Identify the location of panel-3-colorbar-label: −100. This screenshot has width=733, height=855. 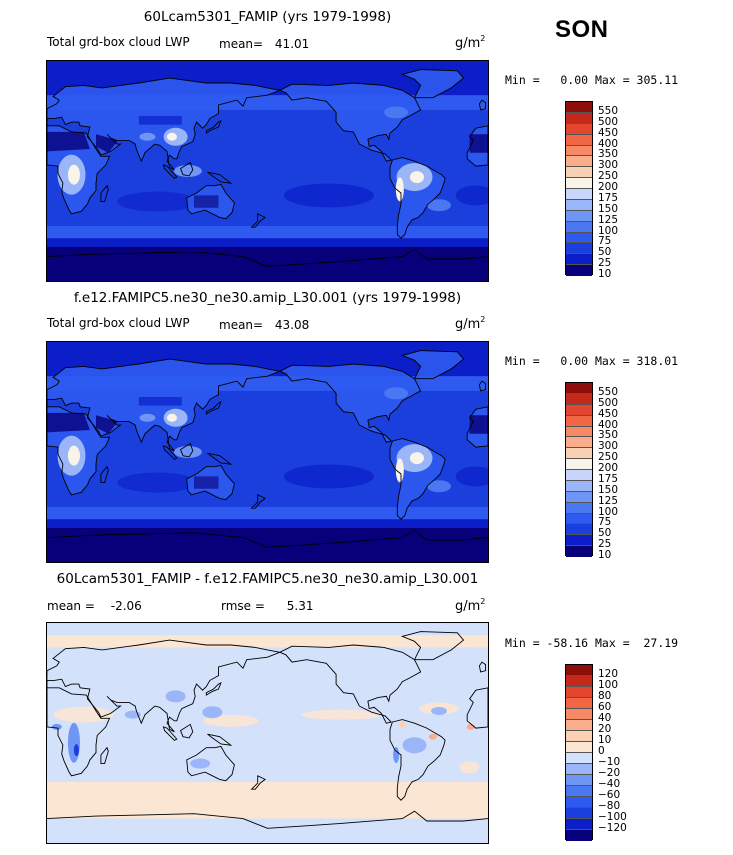
(612, 817).